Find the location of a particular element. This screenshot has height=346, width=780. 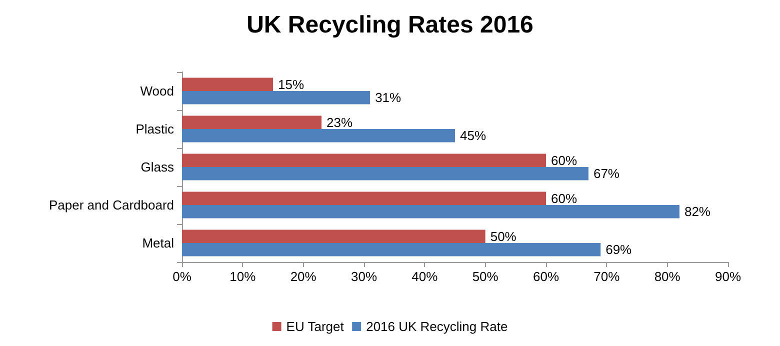

y-tick-label: Glass is located at coordinates (157, 167).